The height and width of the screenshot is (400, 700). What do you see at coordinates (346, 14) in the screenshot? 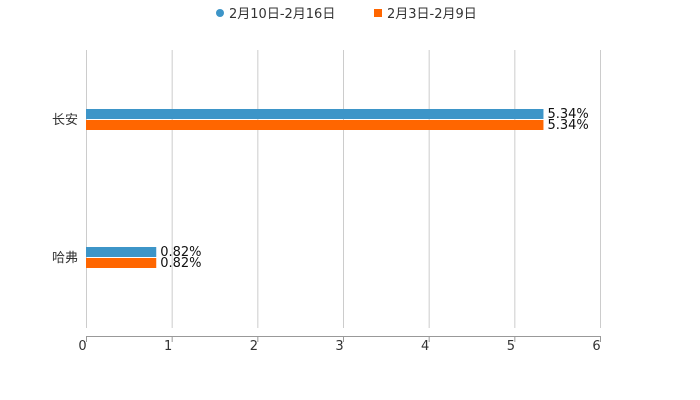
I see `legend: 2月10日-2月16日 2月3日-2月9日` at bounding box center [346, 14].